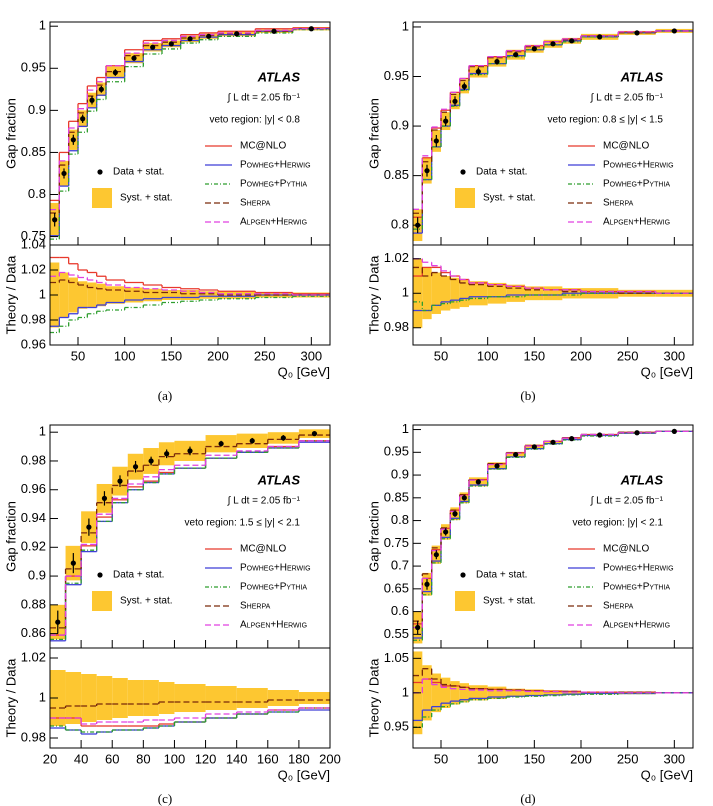 This screenshot has height=806, width=713. I want to click on x-tick-label: 250, so click(265, 355).